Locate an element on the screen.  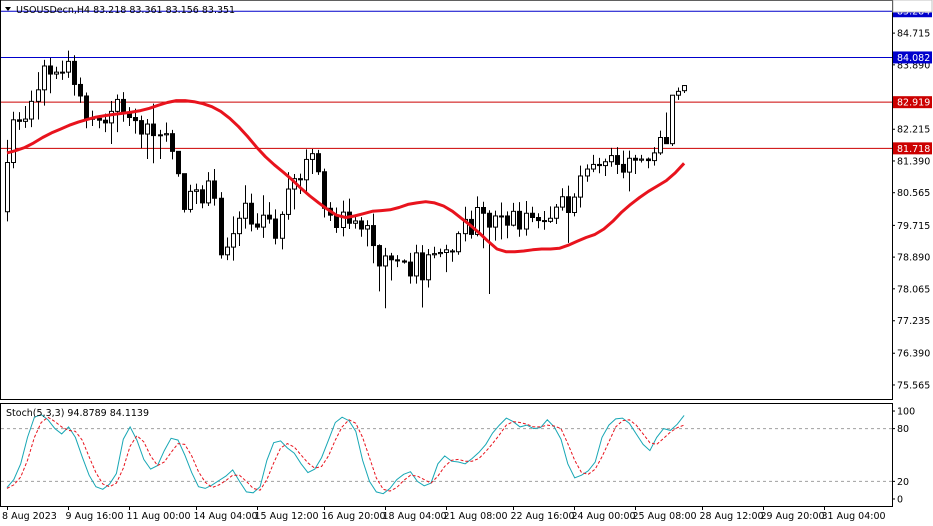
price-tick-label: 81.390 is located at coordinates (913, 161).